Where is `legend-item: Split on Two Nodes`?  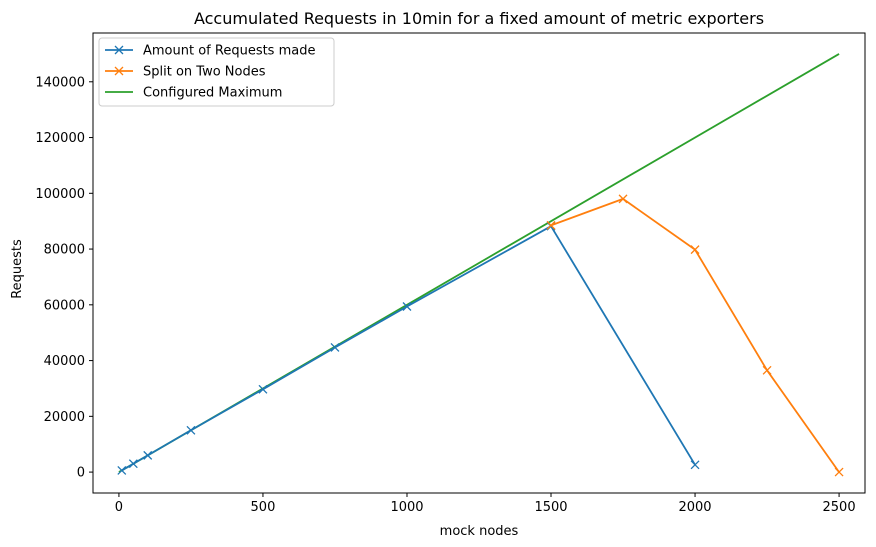
legend-item: Split on Two Nodes is located at coordinates (185, 72).